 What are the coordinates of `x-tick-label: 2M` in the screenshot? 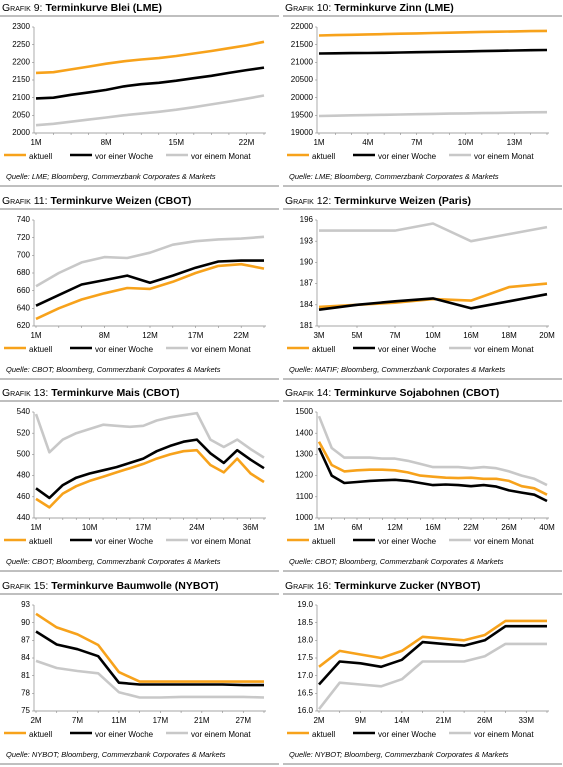 It's located at (318, 720).